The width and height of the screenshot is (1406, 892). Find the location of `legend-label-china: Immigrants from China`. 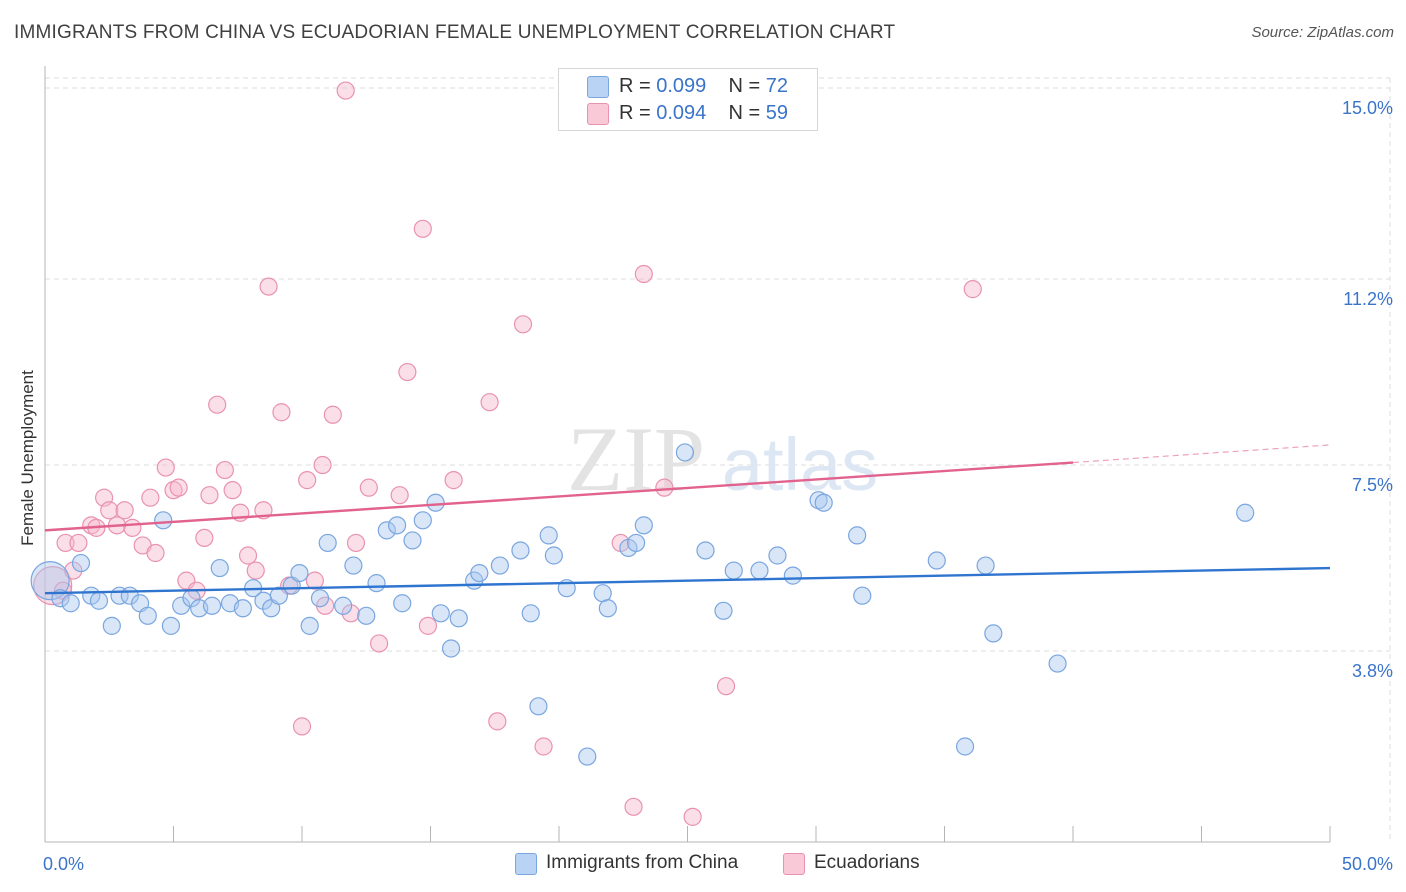

legend-label-china: Immigrants from China is located at coordinates (642, 862).